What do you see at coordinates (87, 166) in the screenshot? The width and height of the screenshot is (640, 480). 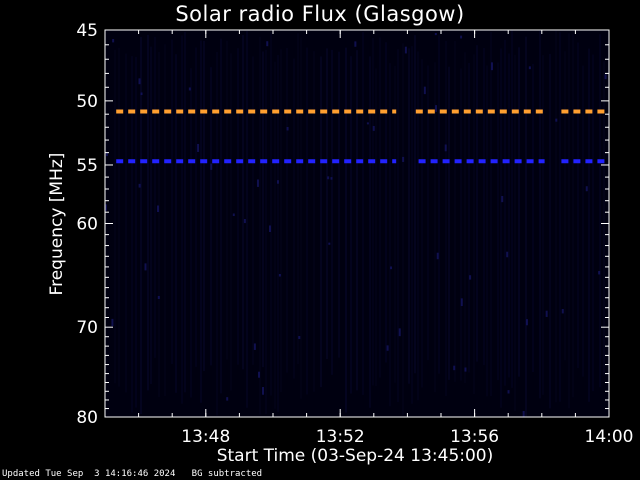 I see `y-tick-label: 55` at bounding box center [87, 166].